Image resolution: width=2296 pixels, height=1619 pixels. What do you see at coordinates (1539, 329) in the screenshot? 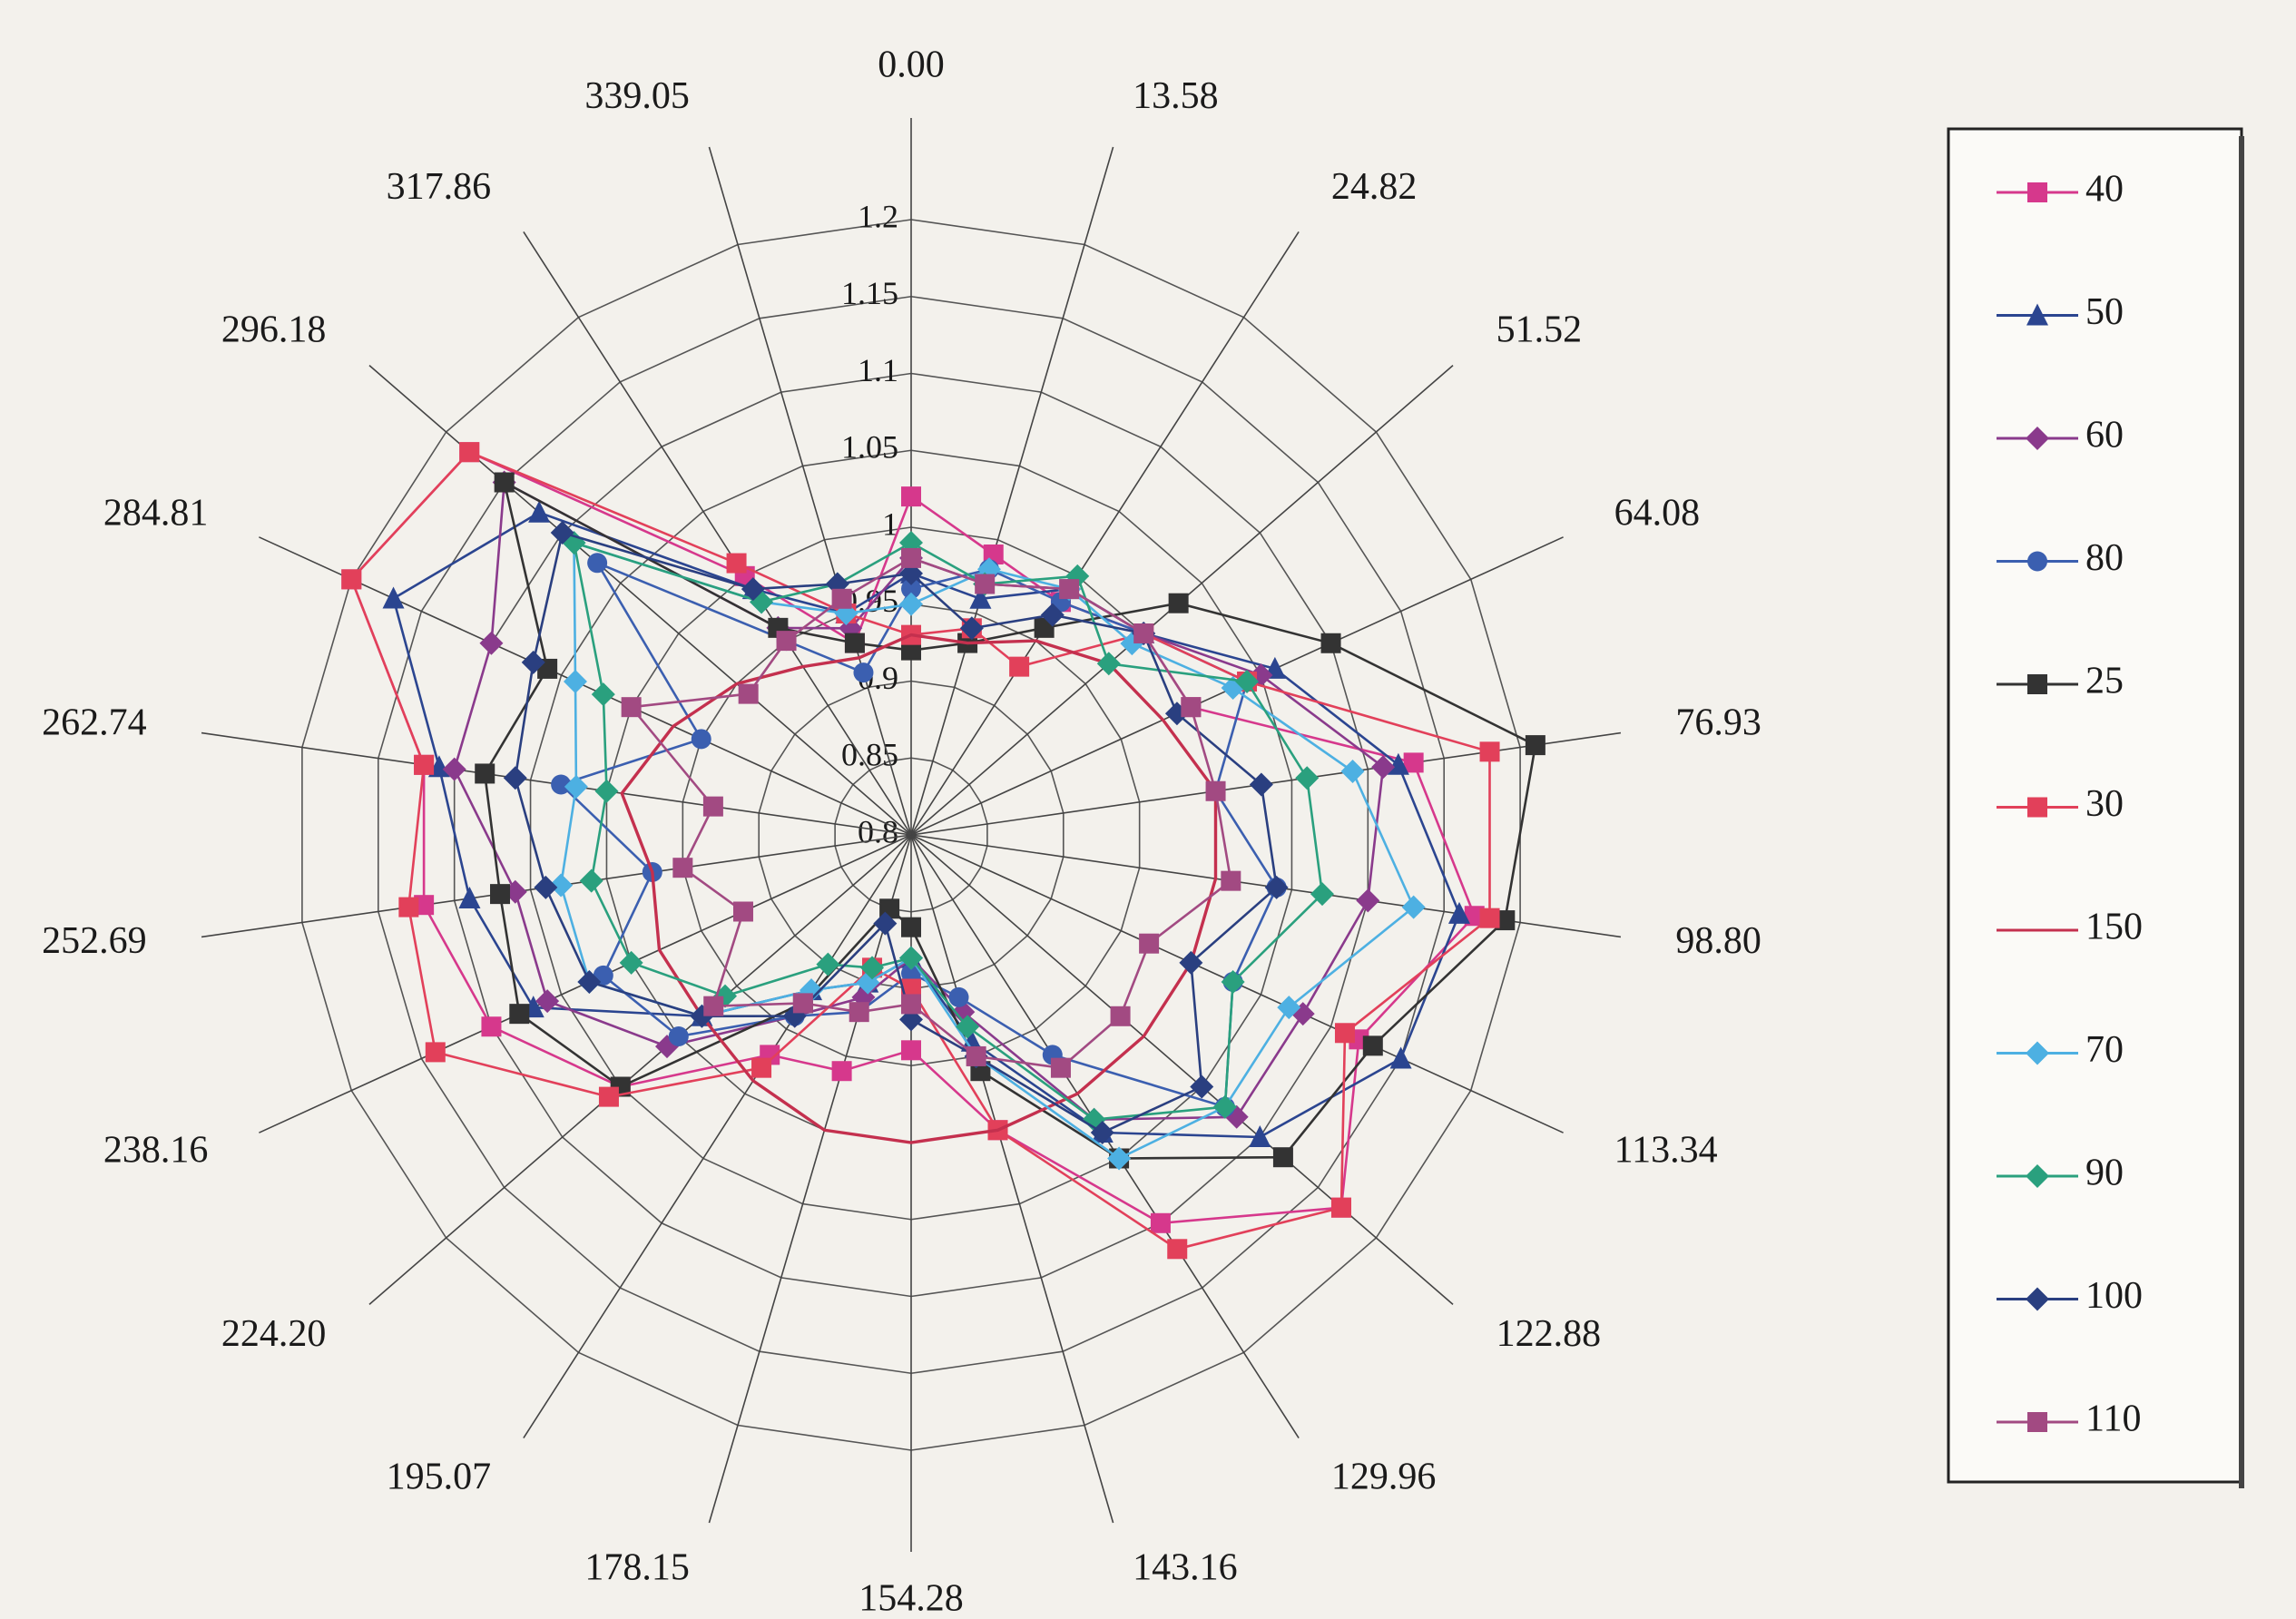
I see `category-label: 51.52` at bounding box center [1539, 329].